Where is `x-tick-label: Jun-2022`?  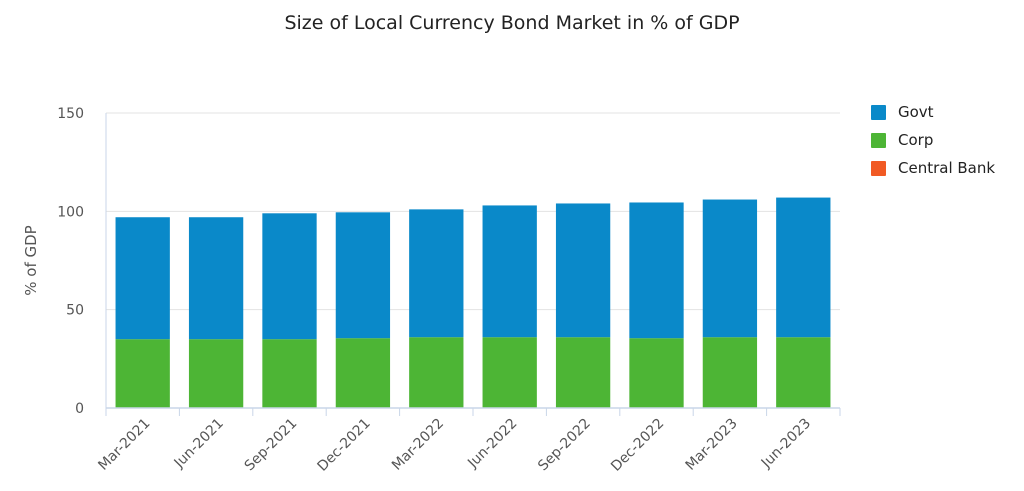
x-tick-label: Jun-2022 is located at coordinates (492, 444).